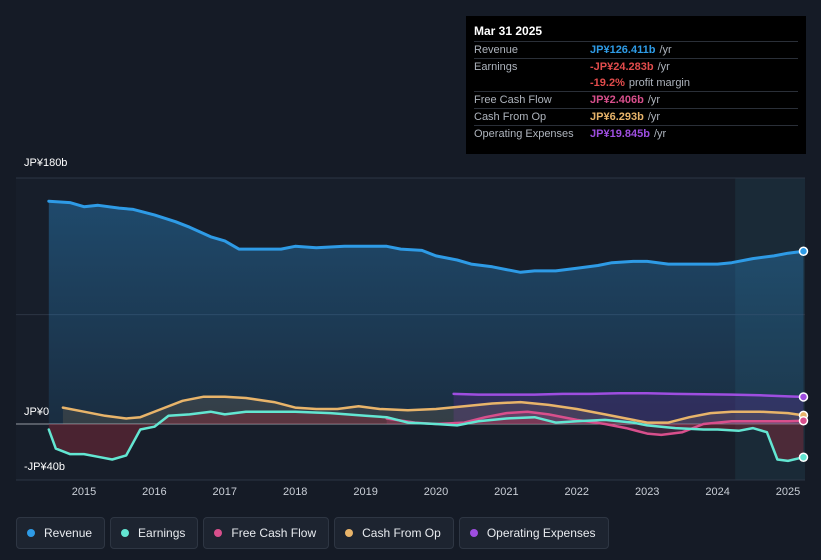  I want to click on tooltip-value: JP¥126.411b, so click(623, 50).